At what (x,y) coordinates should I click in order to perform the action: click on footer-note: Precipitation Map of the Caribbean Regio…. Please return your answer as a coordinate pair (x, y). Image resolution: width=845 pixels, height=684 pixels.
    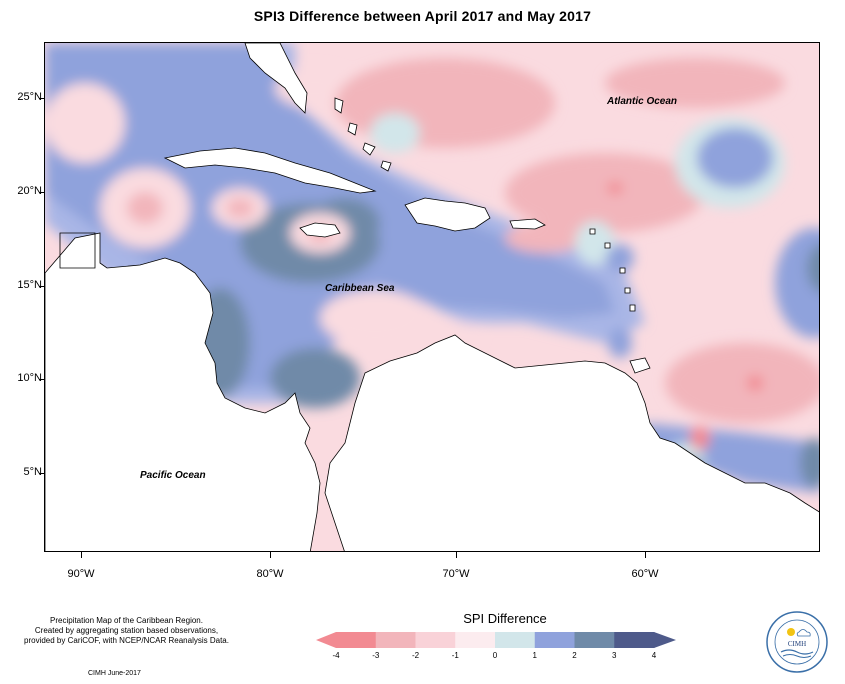
    Looking at the image, I should click on (126, 631).